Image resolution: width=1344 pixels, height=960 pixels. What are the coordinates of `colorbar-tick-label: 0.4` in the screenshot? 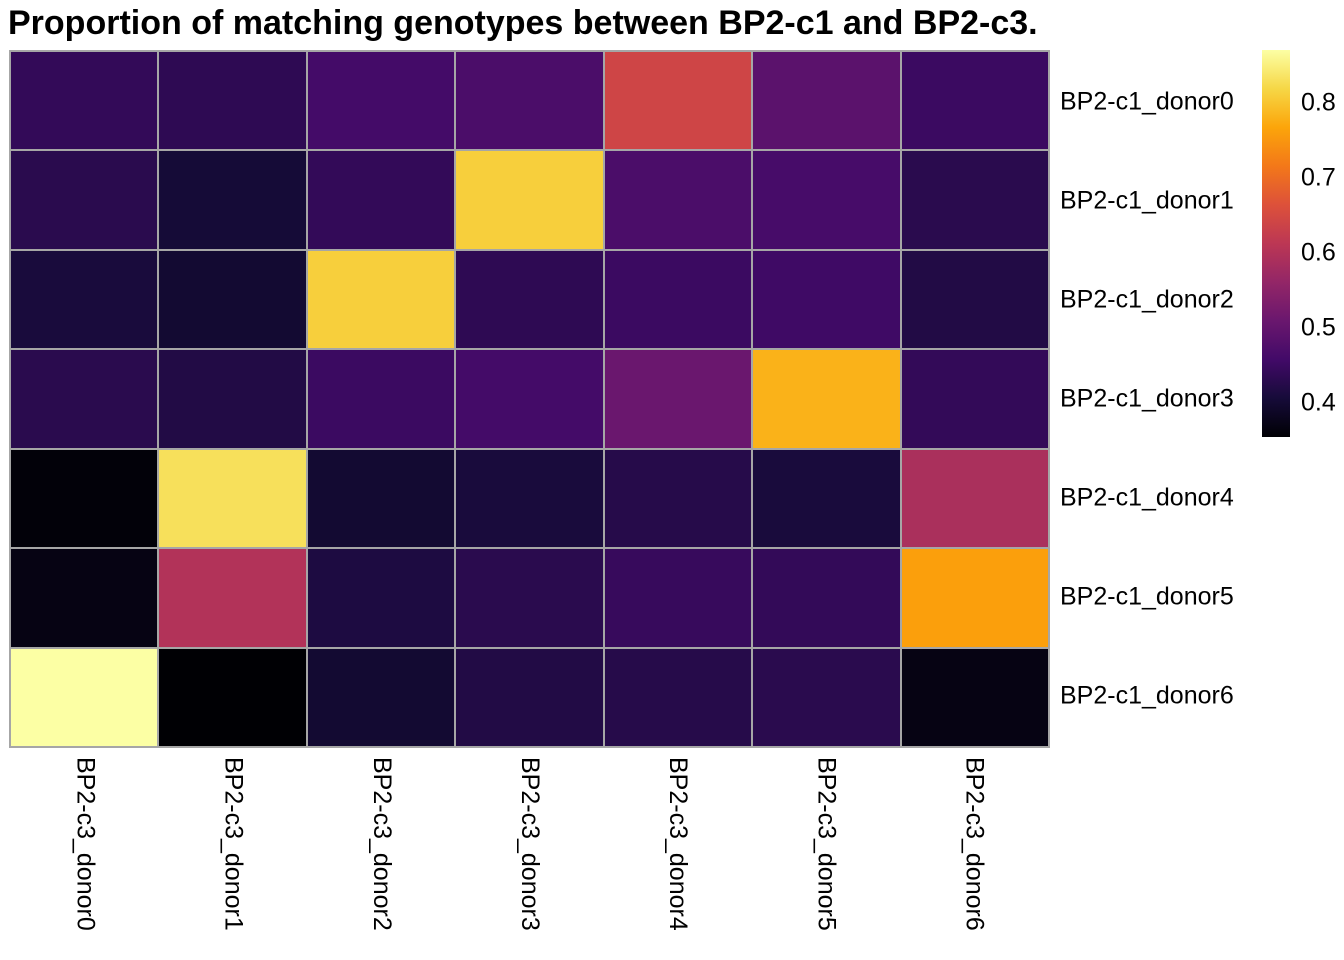 It's located at (1318, 402).